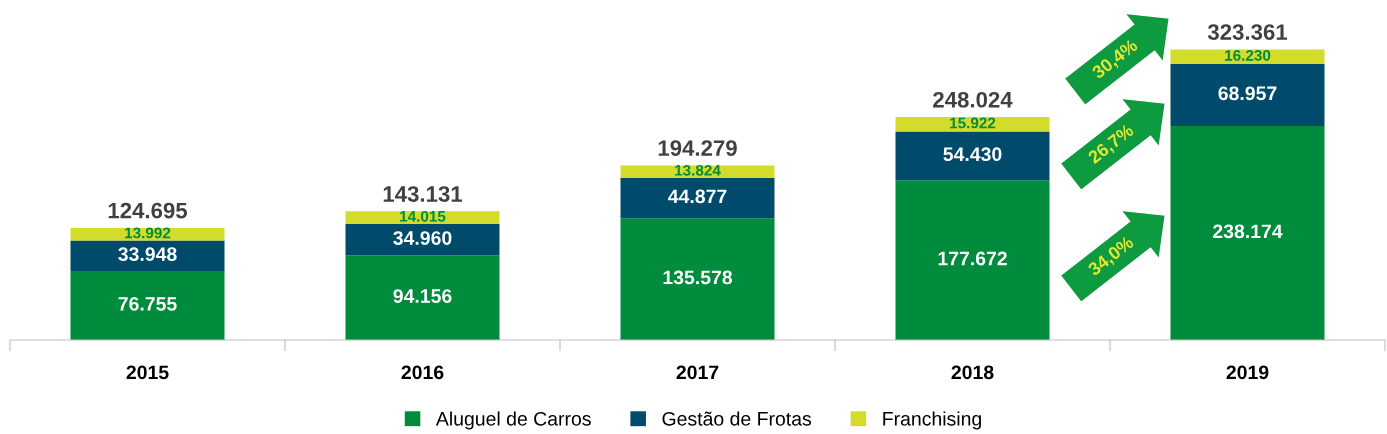  I want to click on data-label: 33.948, so click(147, 254).